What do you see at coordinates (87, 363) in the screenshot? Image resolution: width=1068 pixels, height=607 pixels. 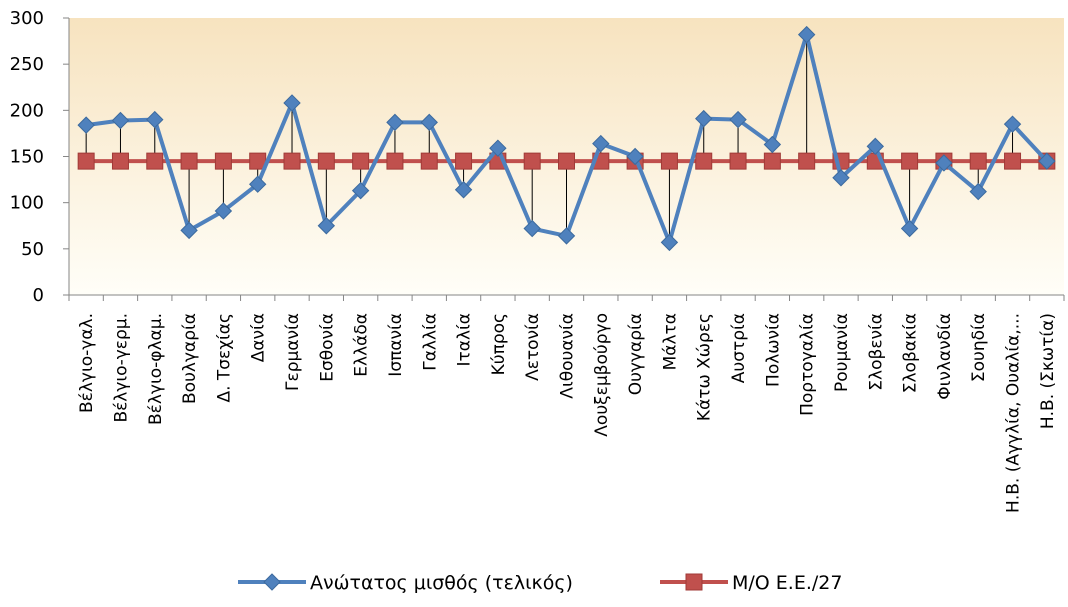 I see `x-tick-label: Βέλγιο-γαλ.` at bounding box center [87, 363].